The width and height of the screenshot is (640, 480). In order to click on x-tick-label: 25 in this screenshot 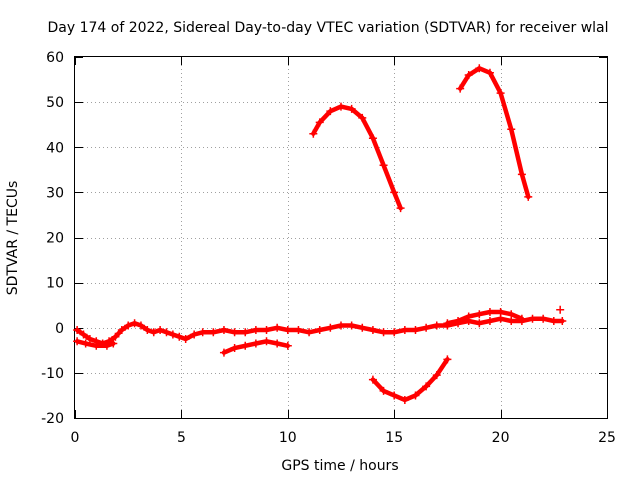, I will do `click(607, 438)`.